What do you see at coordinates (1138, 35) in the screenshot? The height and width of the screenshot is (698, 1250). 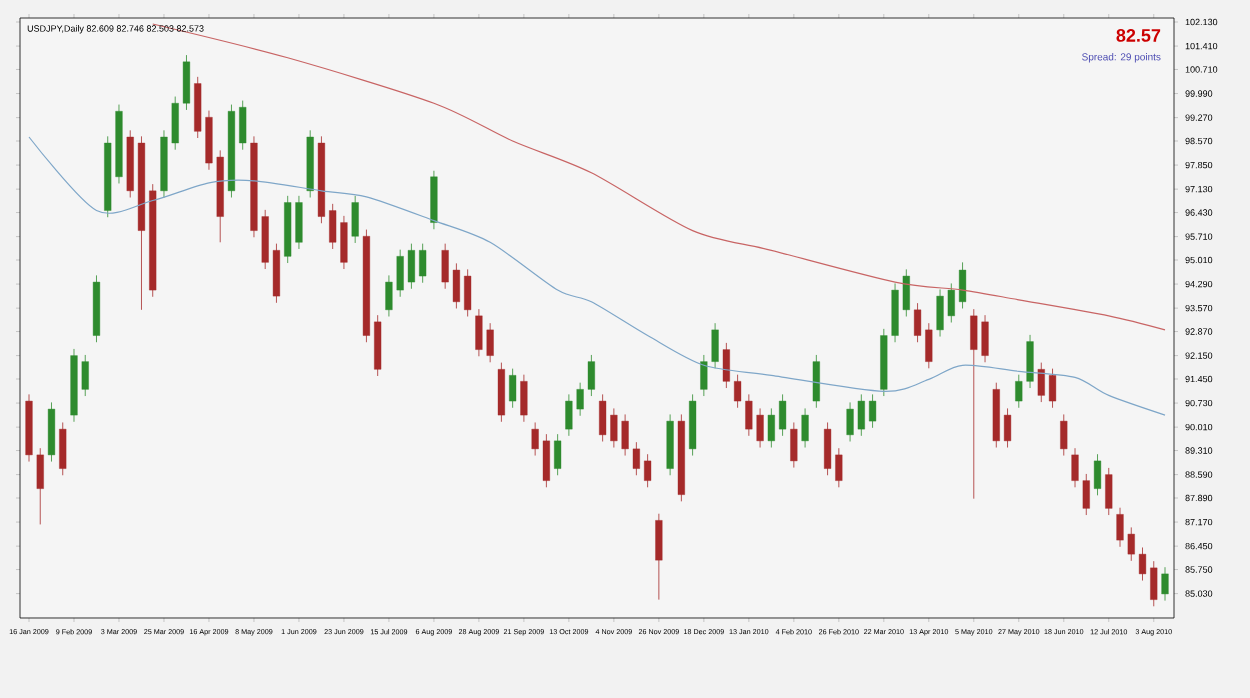 I see `annotation: 82.57` at bounding box center [1138, 35].